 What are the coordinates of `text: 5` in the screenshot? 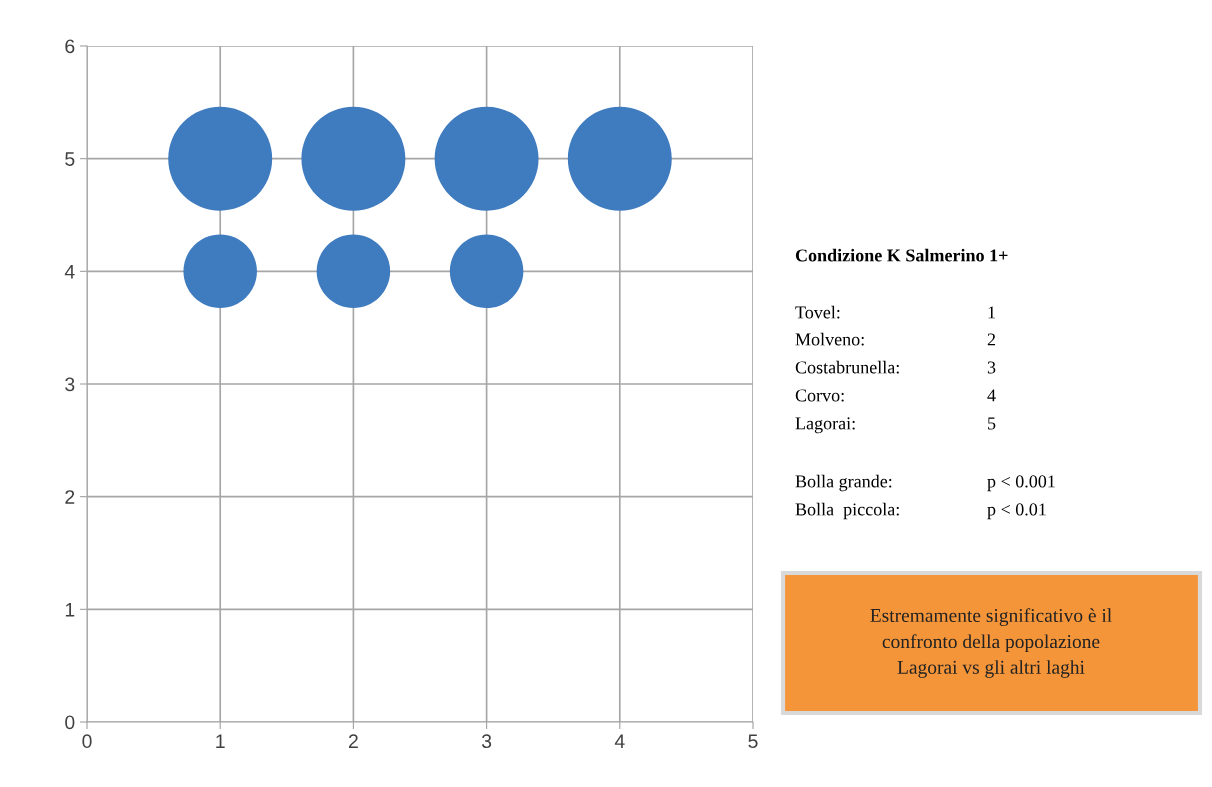 It's located at (992, 423).